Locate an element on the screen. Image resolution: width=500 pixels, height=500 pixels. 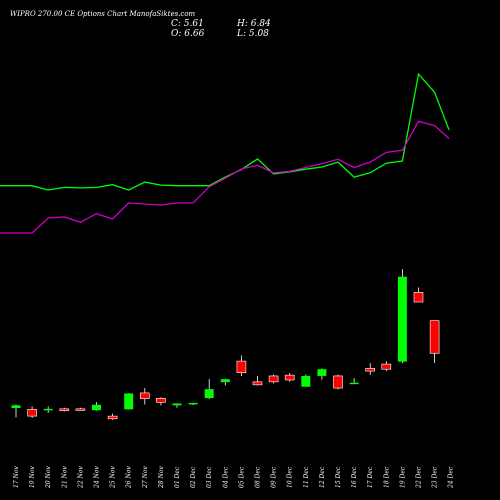
x-tick-label: 22 Nov is located at coordinates (80, 477).